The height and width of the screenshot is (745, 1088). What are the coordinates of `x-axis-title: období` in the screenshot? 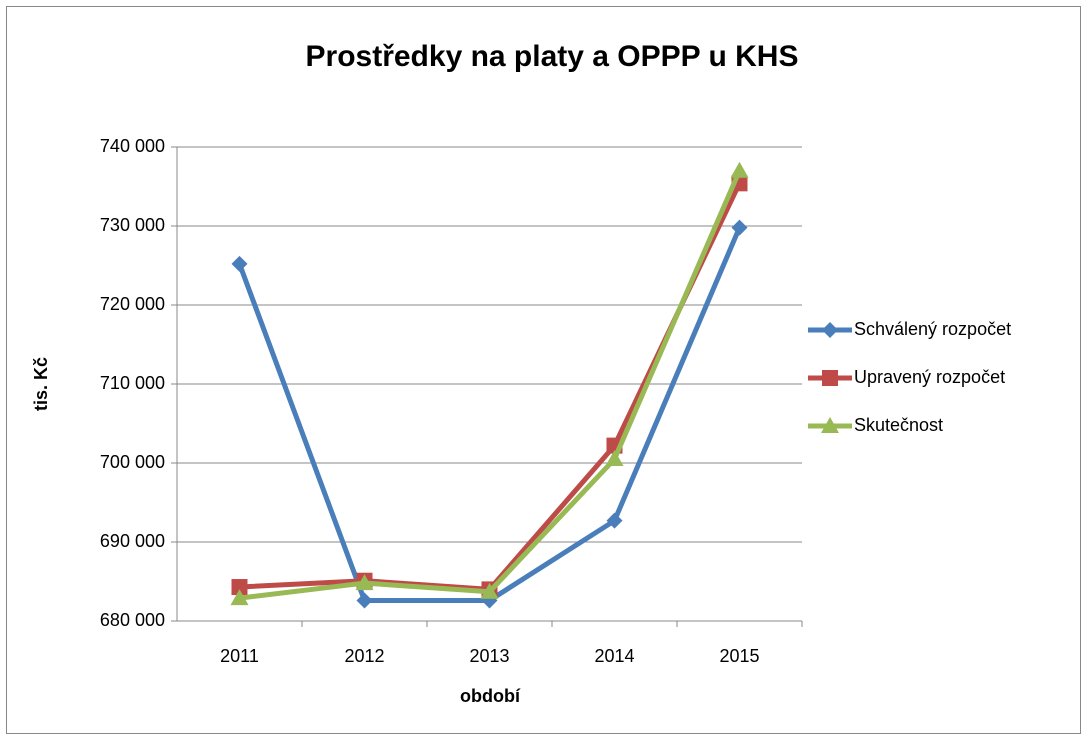 It's located at (490, 696).